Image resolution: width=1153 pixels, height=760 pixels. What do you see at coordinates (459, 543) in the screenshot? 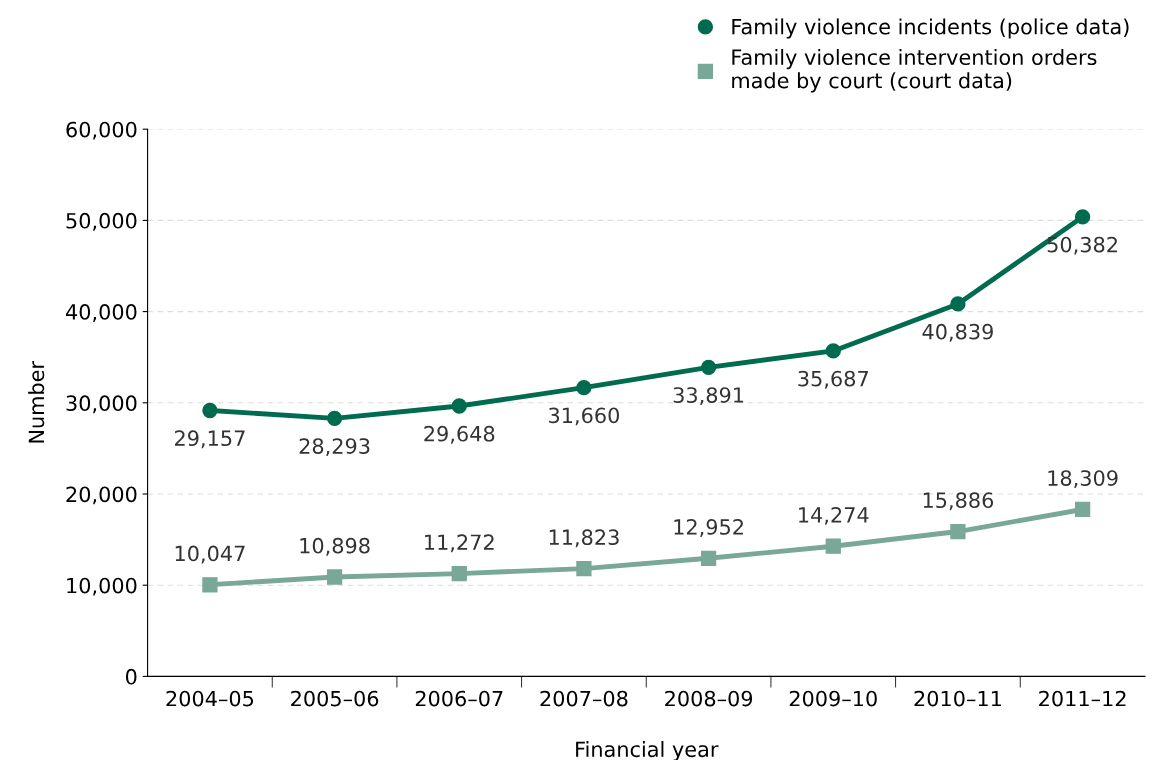
I see `data-label: 11,272` at bounding box center [459, 543].